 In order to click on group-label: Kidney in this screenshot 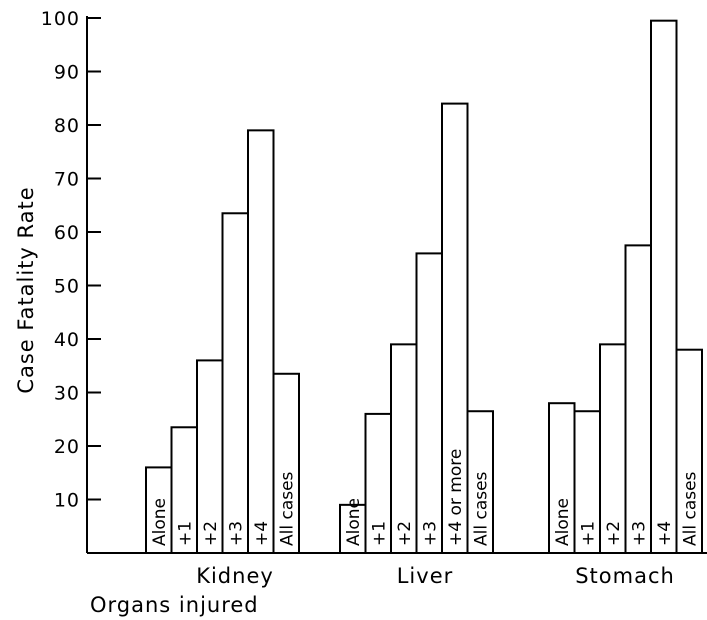, I will do `click(235, 576)`.